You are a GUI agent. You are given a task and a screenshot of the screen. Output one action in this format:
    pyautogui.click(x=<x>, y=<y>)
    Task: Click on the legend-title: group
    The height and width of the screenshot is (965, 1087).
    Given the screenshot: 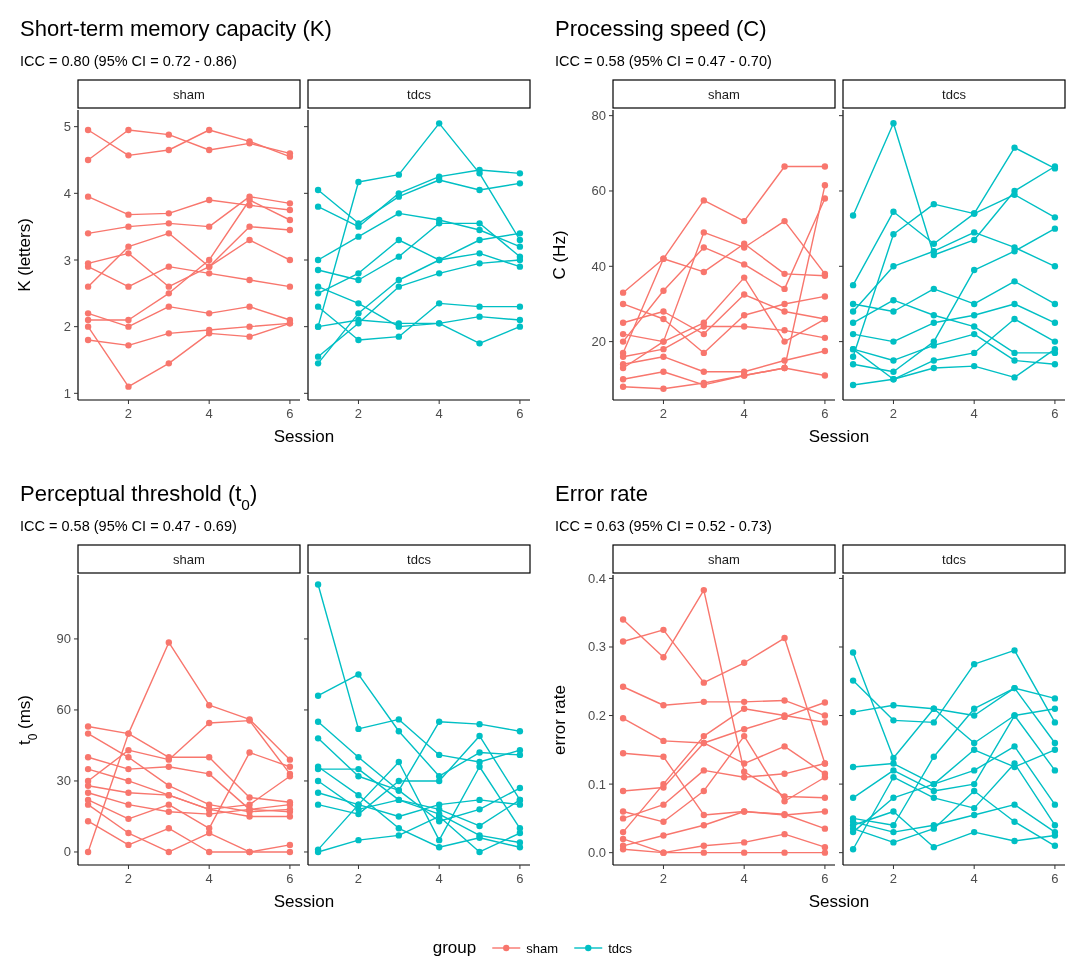 What is the action you would take?
    pyautogui.click(x=454, y=947)
    